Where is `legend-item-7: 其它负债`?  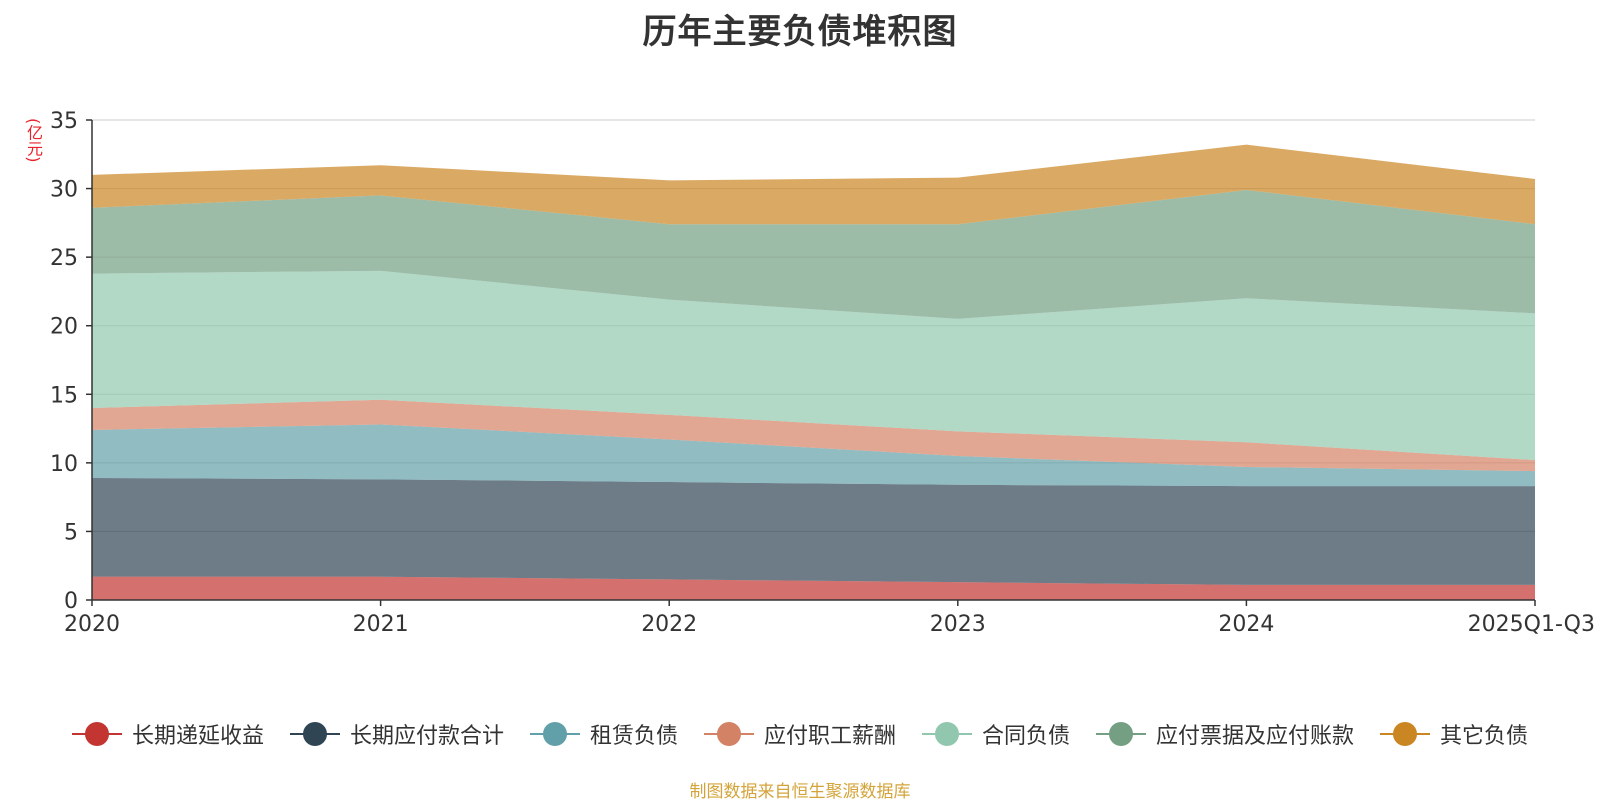
legend-item-7: 其它负债 is located at coordinates (1454, 734).